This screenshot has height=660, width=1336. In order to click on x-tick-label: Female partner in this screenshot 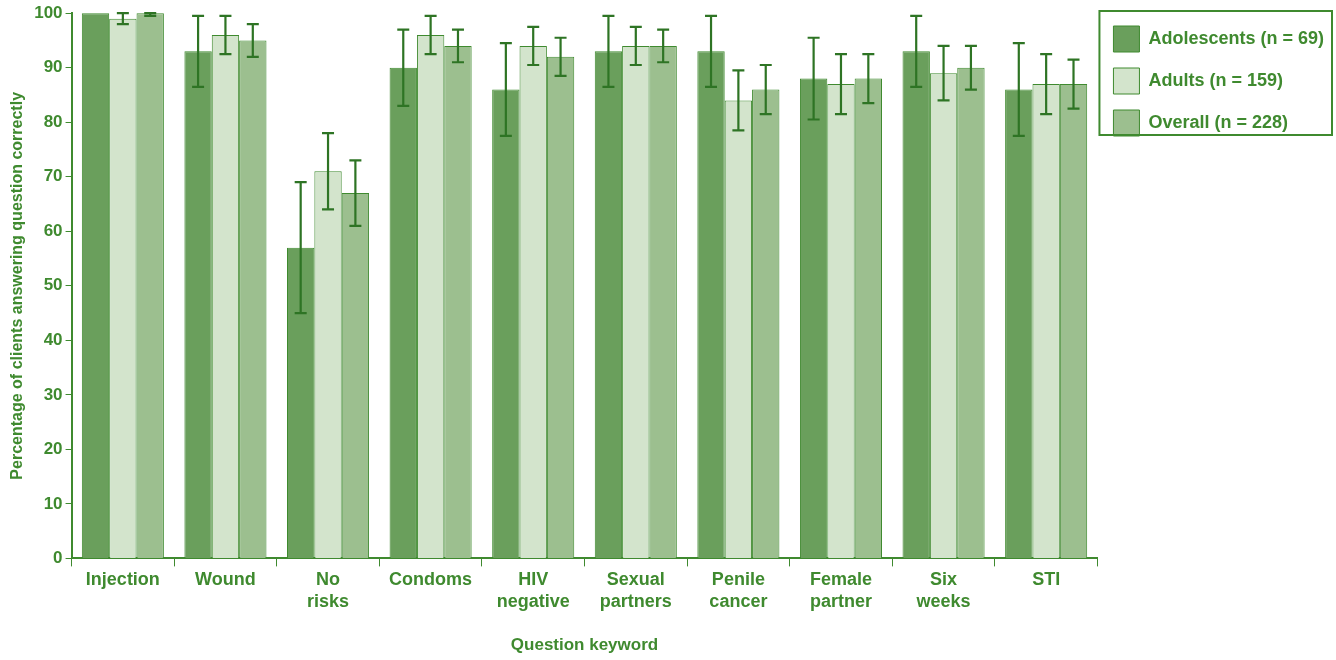, I will do `click(840, 590)`.